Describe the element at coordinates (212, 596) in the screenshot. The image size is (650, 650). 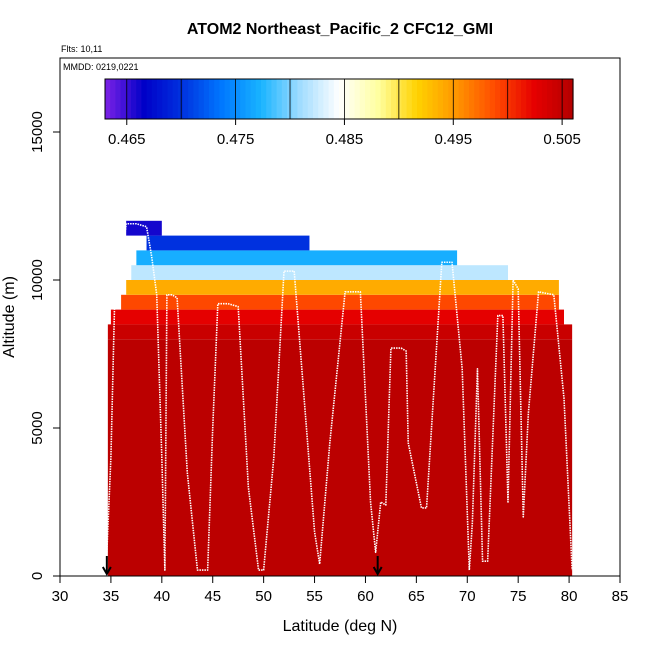
I see `x-tick-label: 45` at that location.